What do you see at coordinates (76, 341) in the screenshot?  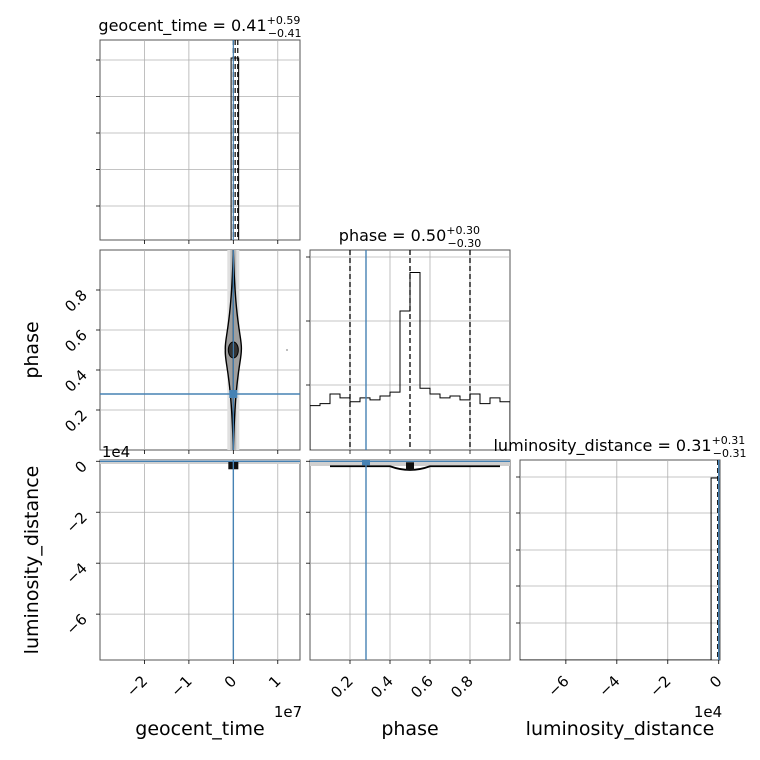 I see `y-tick-label: 0.6` at bounding box center [76, 341].